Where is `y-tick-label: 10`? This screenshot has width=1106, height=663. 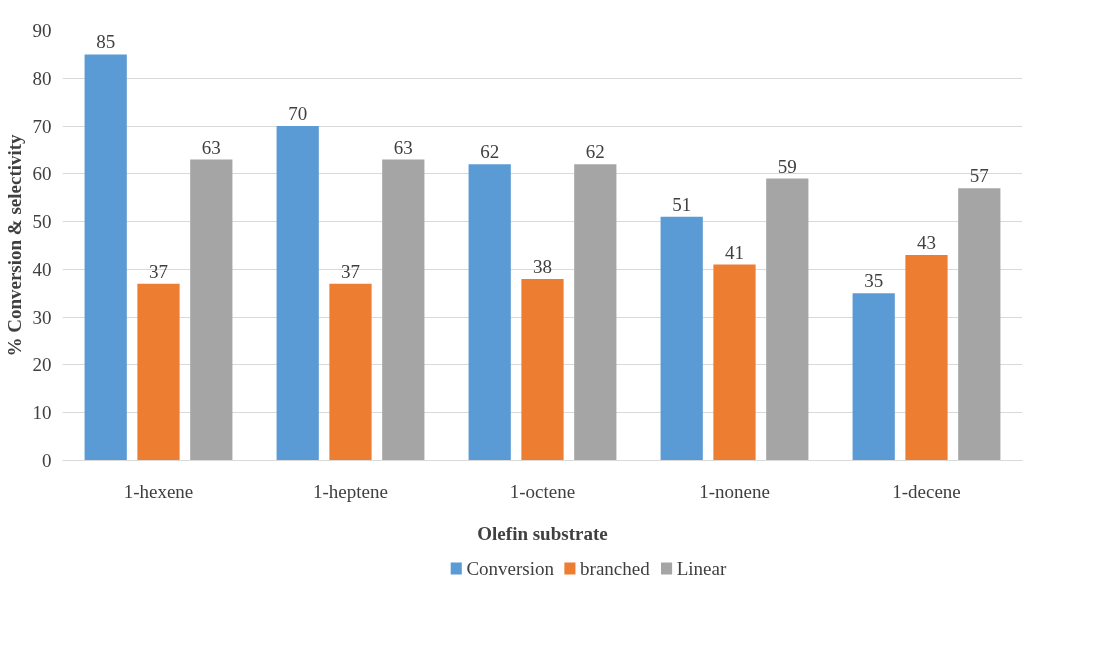
y-tick-label: 10 is located at coordinates (42, 413).